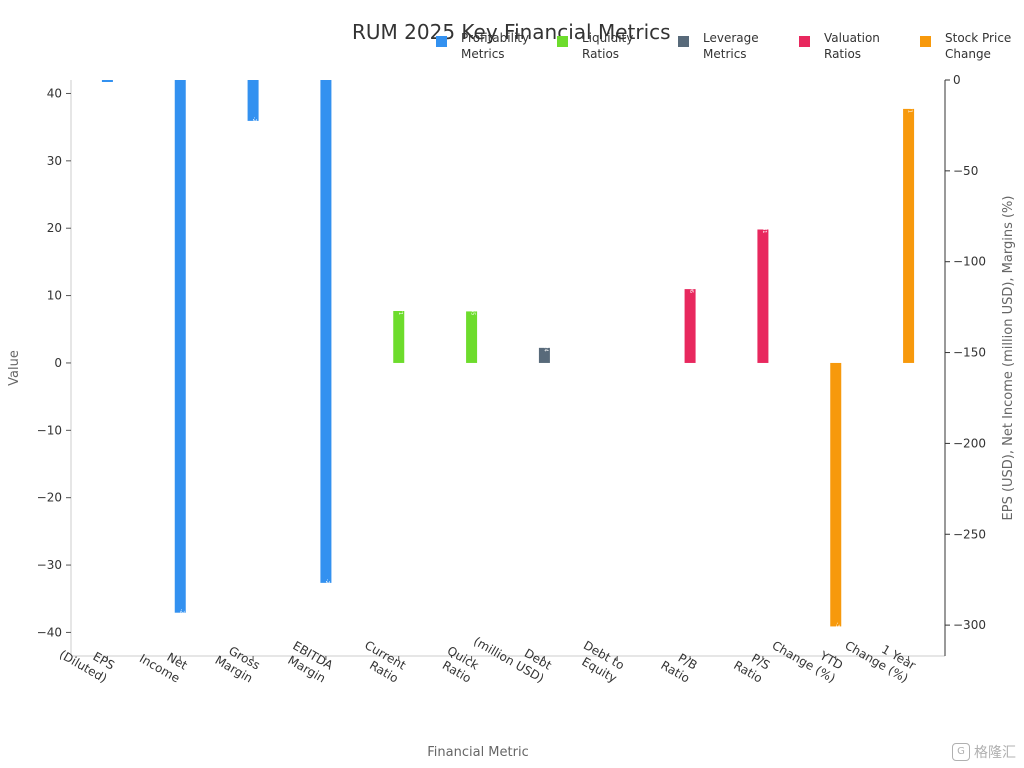 The height and width of the screenshot is (768, 1024). Describe the element at coordinates (910, 106) in the screenshot. I see `bar-data-label: 37.71` at that location.